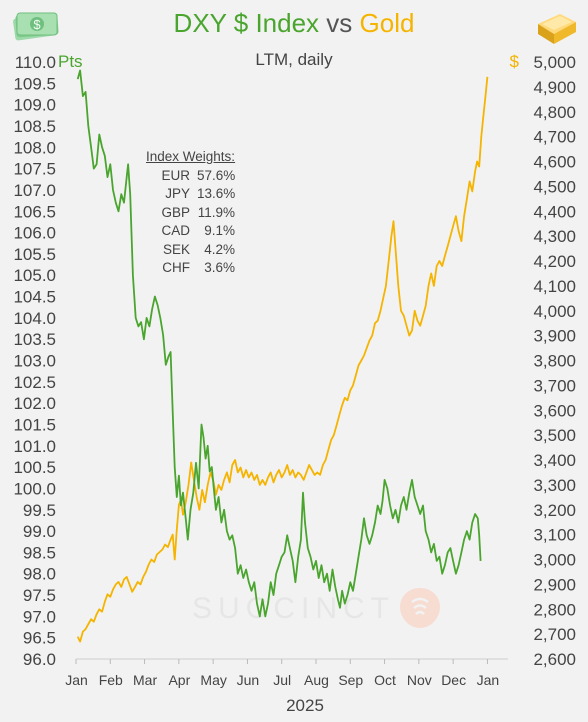  Describe the element at coordinates (294, 59) in the screenshot. I see `chart-subtitle: LTM, daily` at that location.